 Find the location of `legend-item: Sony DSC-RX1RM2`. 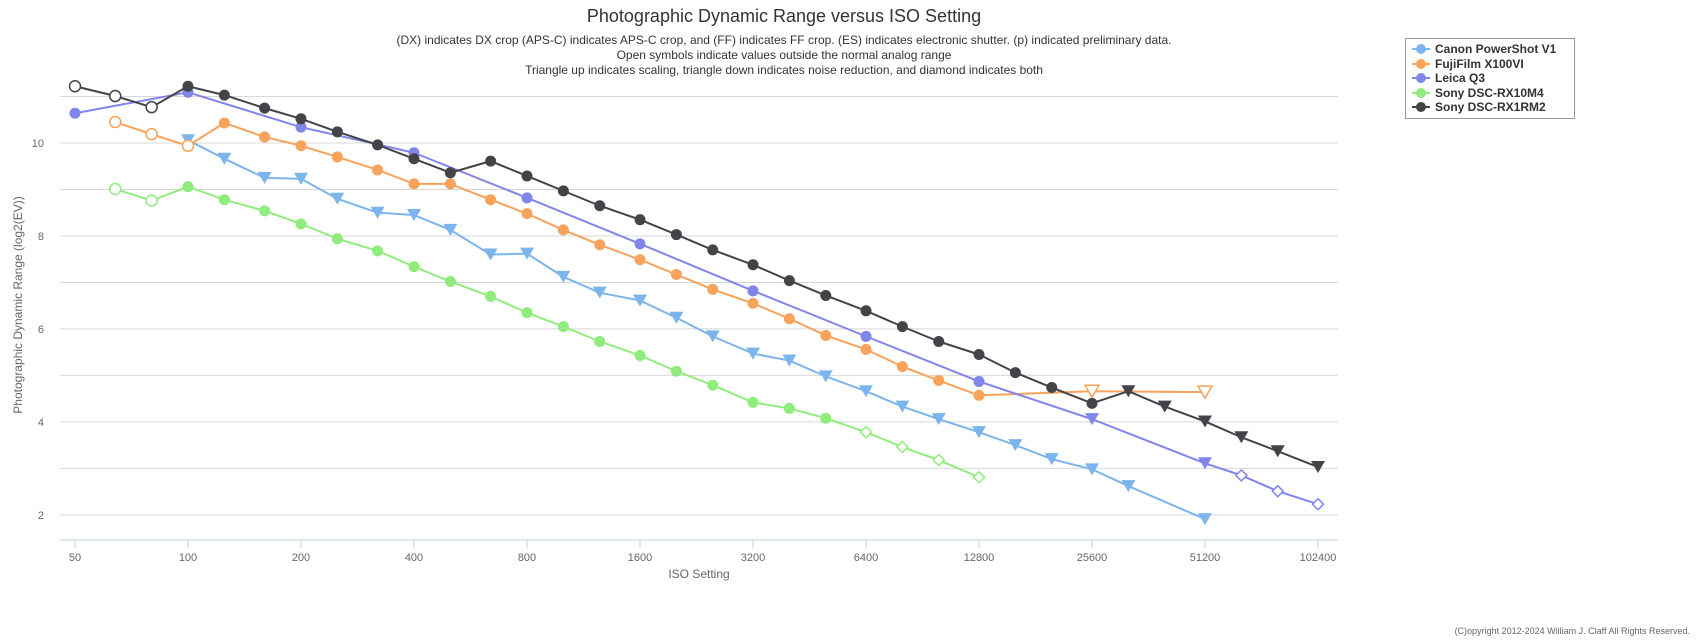

legend-item: Sony DSC-RX1RM2 is located at coordinates (1490, 107).